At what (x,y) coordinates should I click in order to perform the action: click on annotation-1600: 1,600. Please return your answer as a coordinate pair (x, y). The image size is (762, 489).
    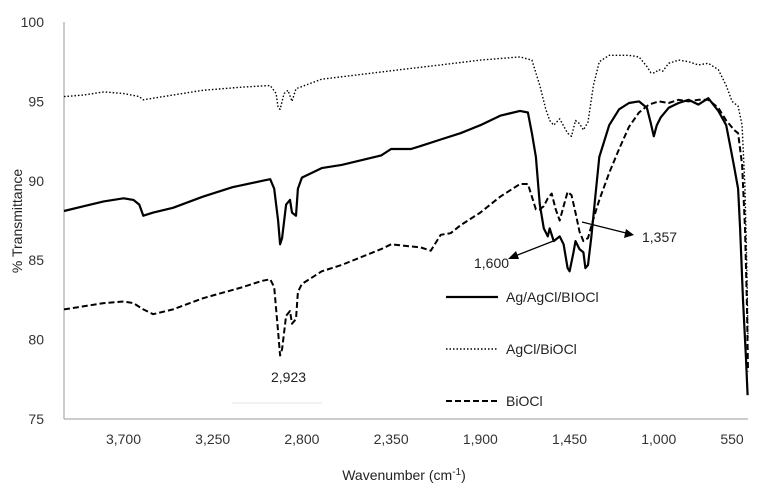
    Looking at the image, I should click on (515, 255).